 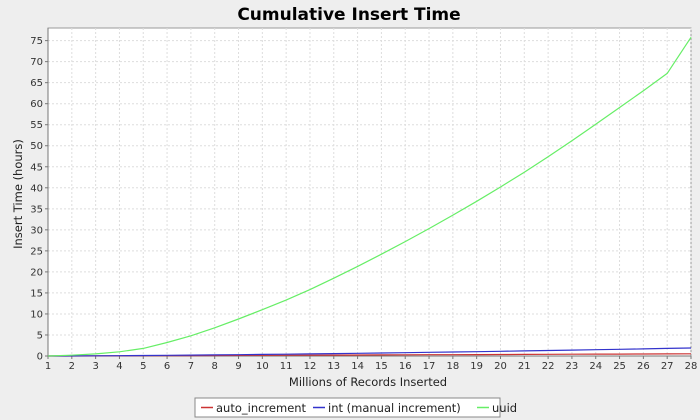 What do you see at coordinates (572, 366) in the screenshot?
I see `x-tick-label: 23` at bounding box center [572, 366].